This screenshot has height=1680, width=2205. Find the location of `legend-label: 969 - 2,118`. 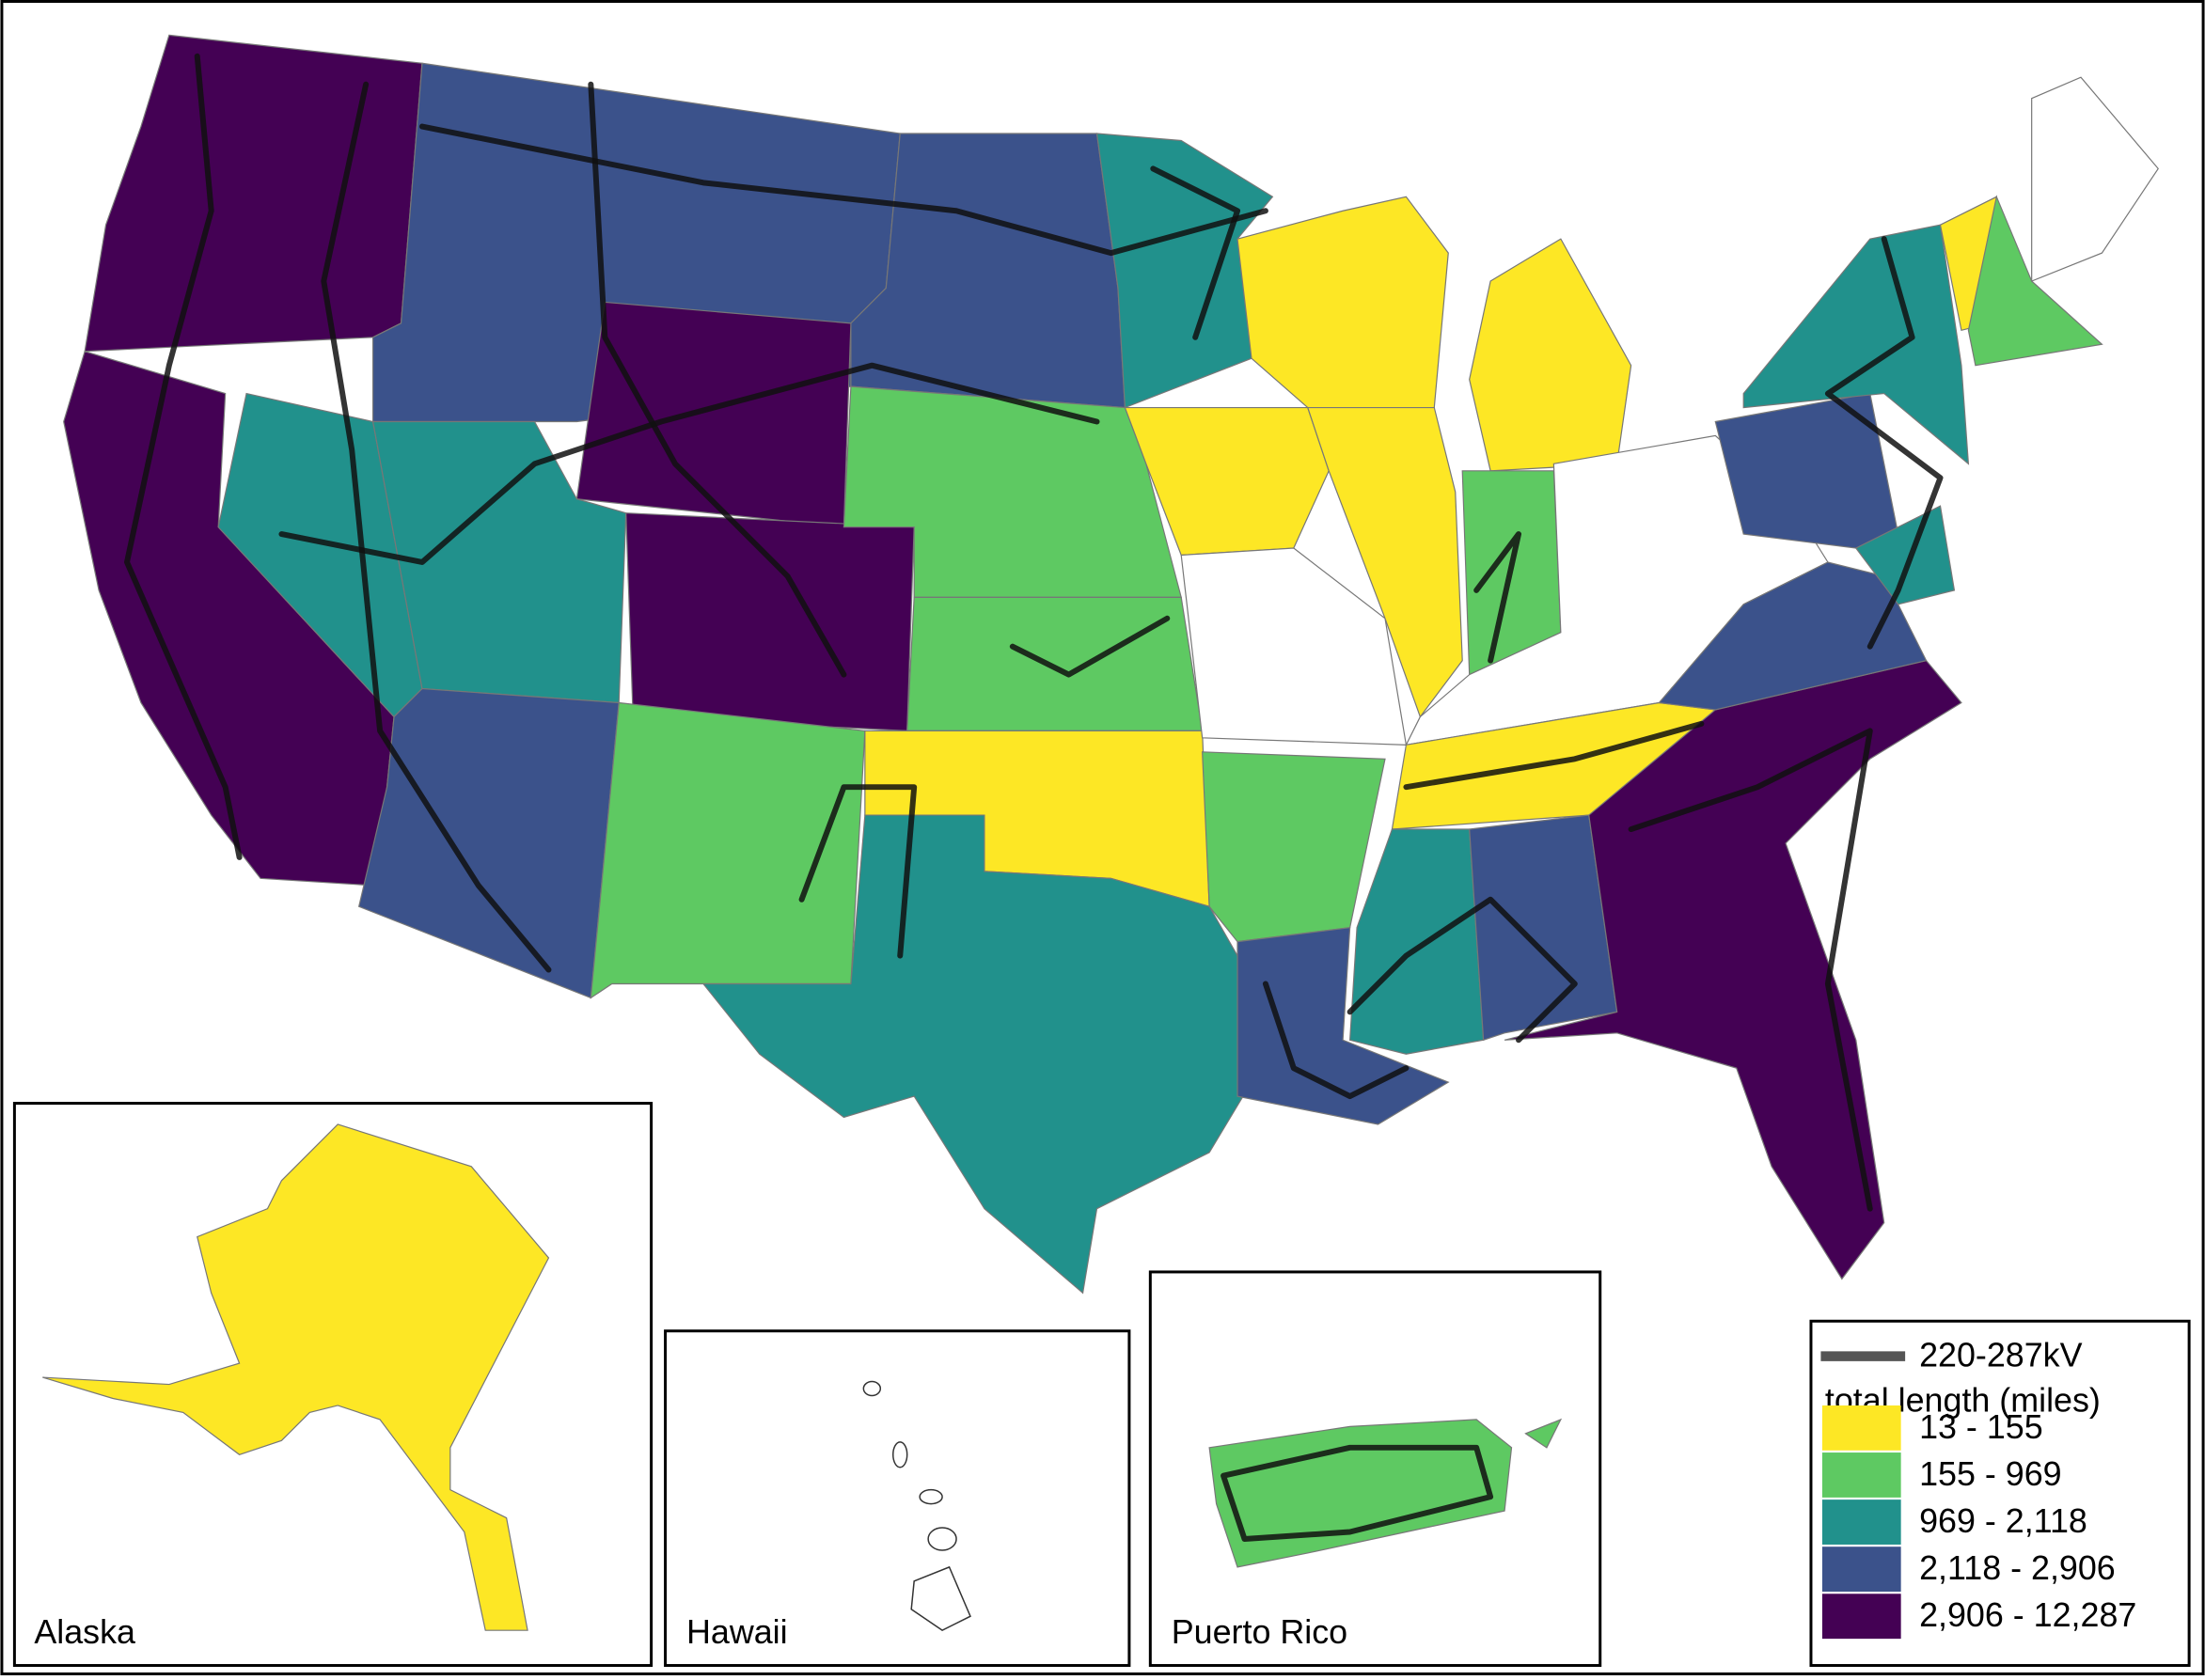

legend-label: 969 - 2,118 is located at coordinates (2003, 1521).